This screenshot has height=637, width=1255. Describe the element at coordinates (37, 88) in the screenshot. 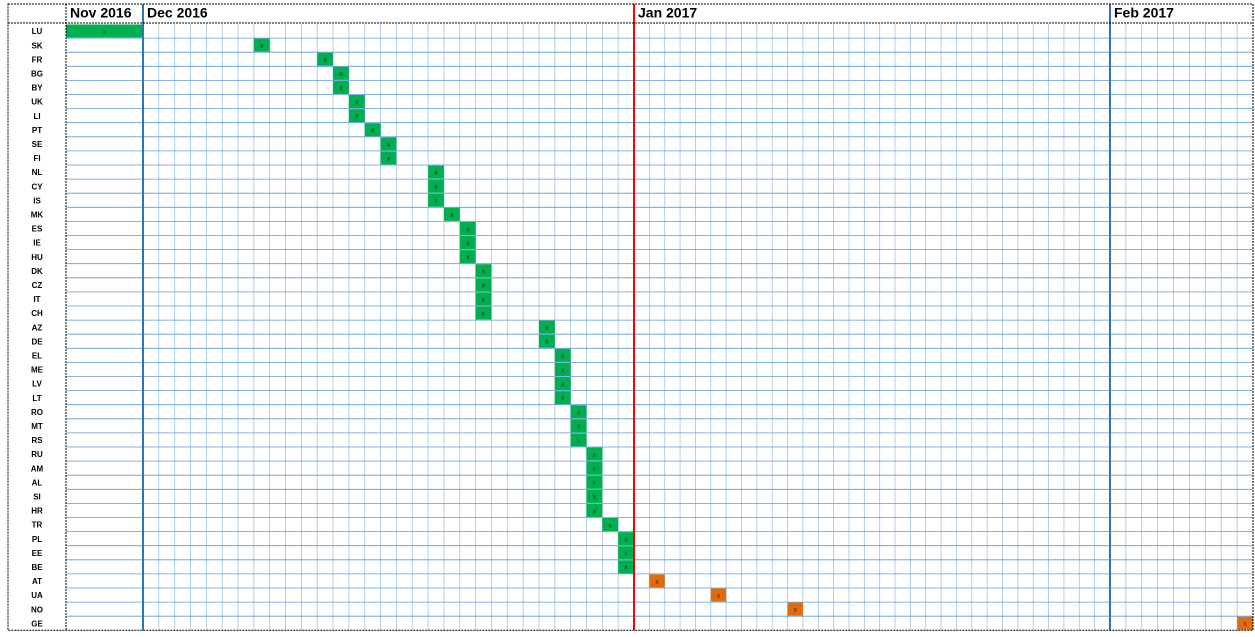

I see `country-code: BY` at that location.